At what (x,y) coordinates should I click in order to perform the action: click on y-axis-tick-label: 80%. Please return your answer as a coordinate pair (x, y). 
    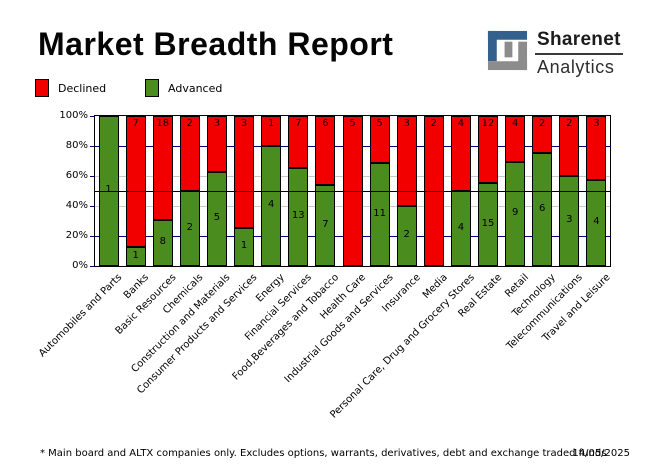
    Looking at the image, I should click on (76, 145).